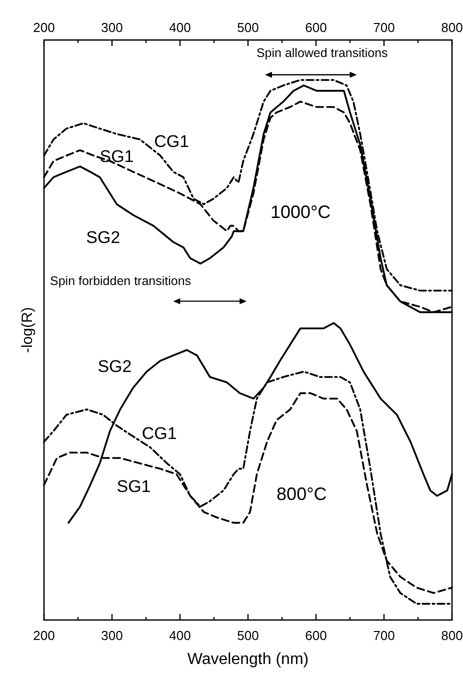 This screenshot has width=463, height=679. Describe the element at coordinates (322, 53) in the screenshot. I see `text: Spin allowed transitions` at that location.